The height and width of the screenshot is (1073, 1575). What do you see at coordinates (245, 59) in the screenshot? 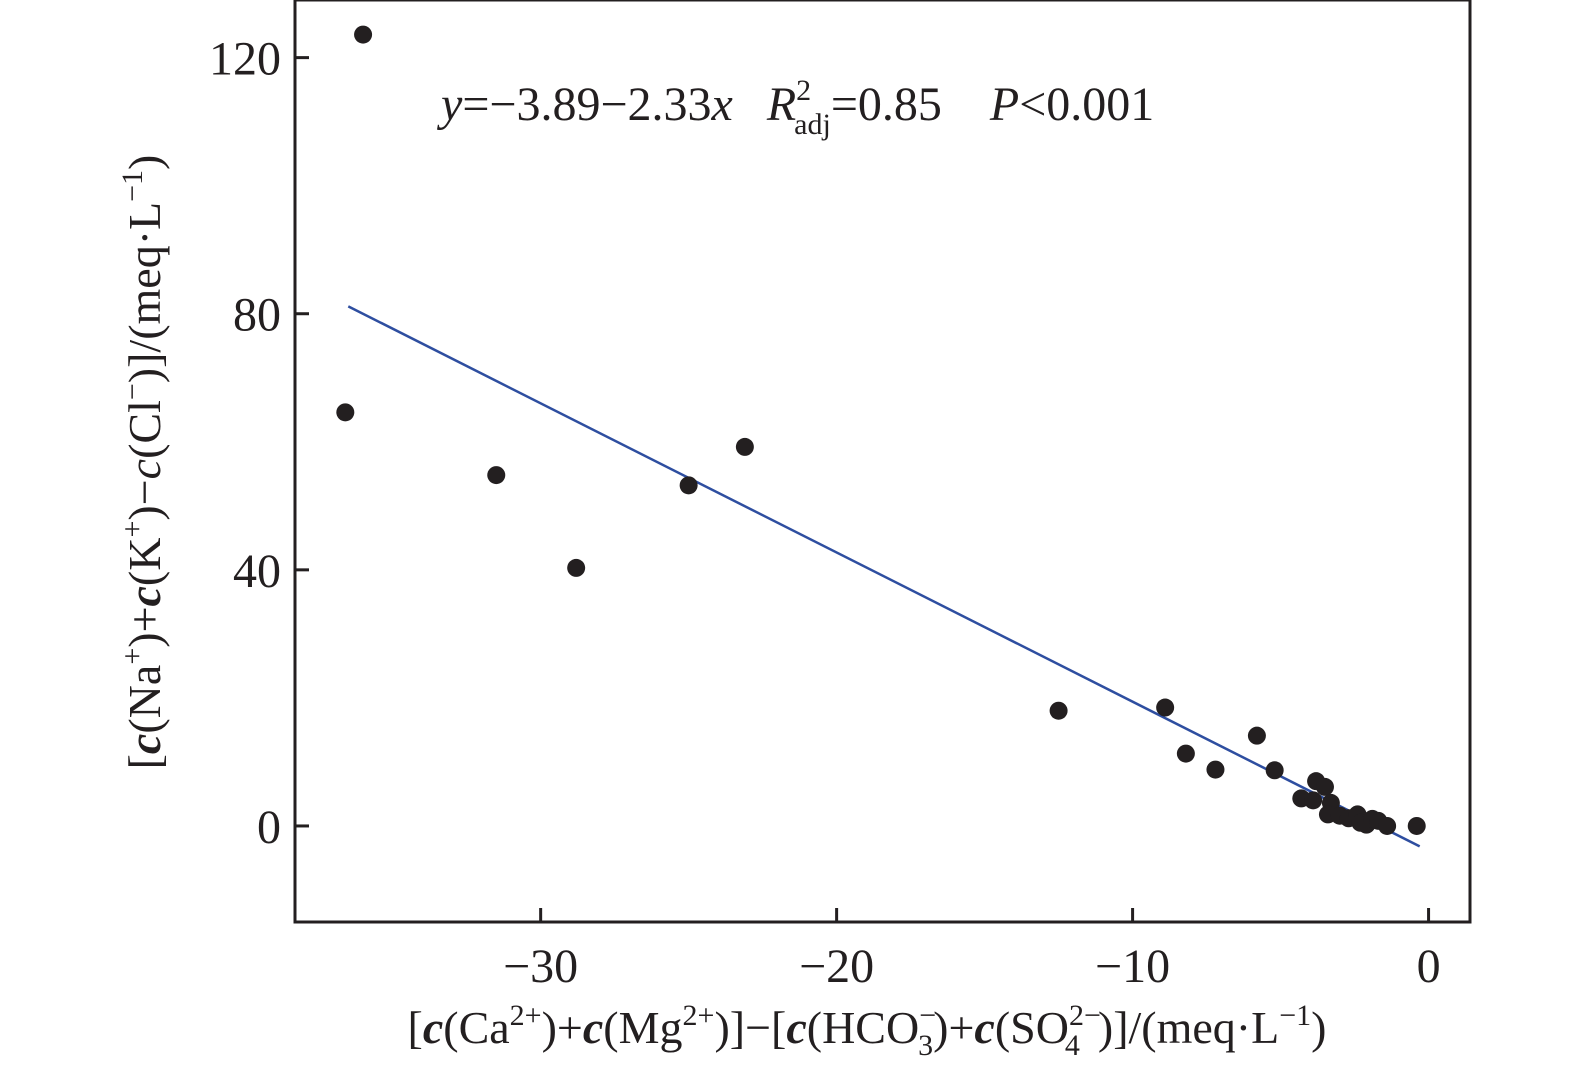
I see `y-tick-label: 120` at bounding box center [245, 59].